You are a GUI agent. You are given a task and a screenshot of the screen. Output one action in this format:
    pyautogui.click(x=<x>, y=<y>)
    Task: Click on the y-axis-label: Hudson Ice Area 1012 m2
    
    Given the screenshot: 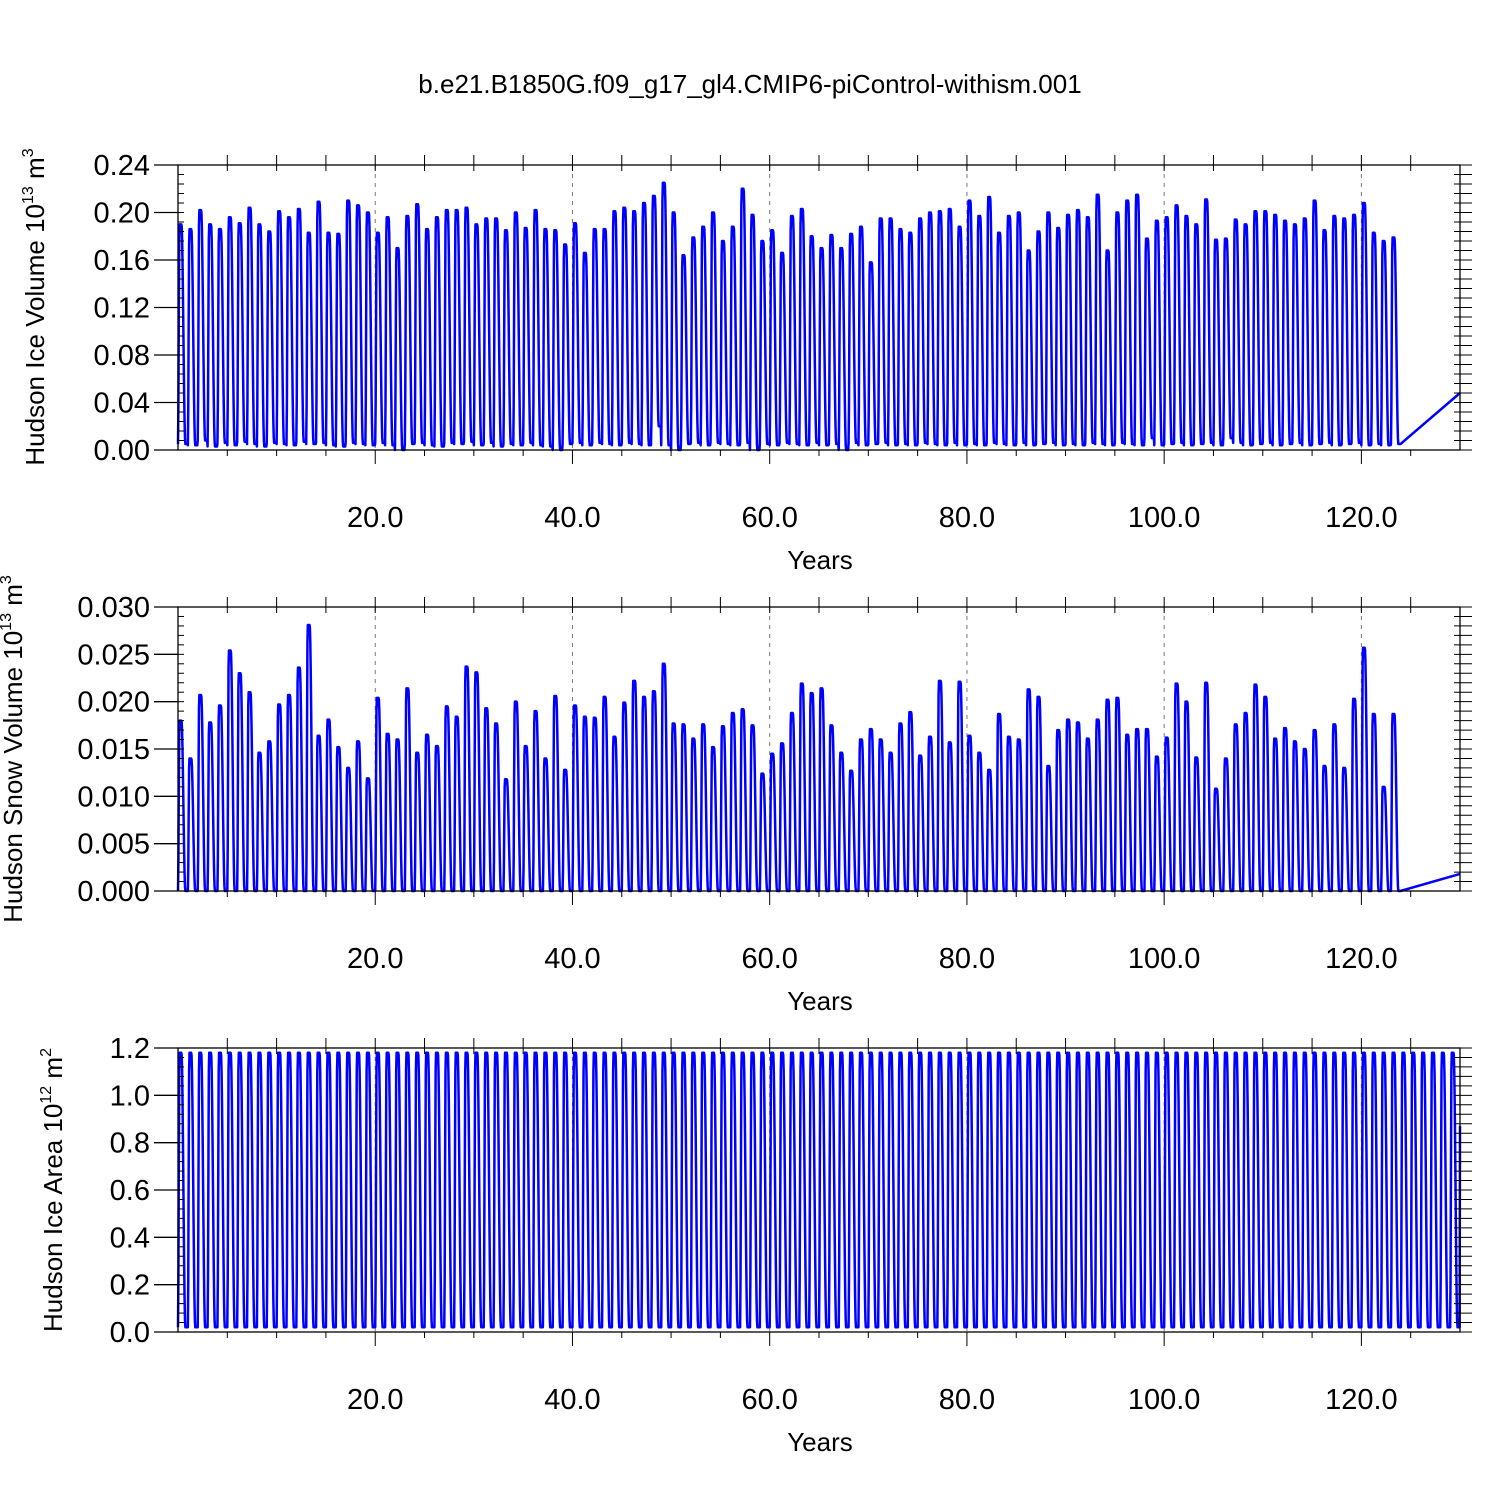 What is the action you would take?
    pyautogui.click(x=53, y=1190)
    